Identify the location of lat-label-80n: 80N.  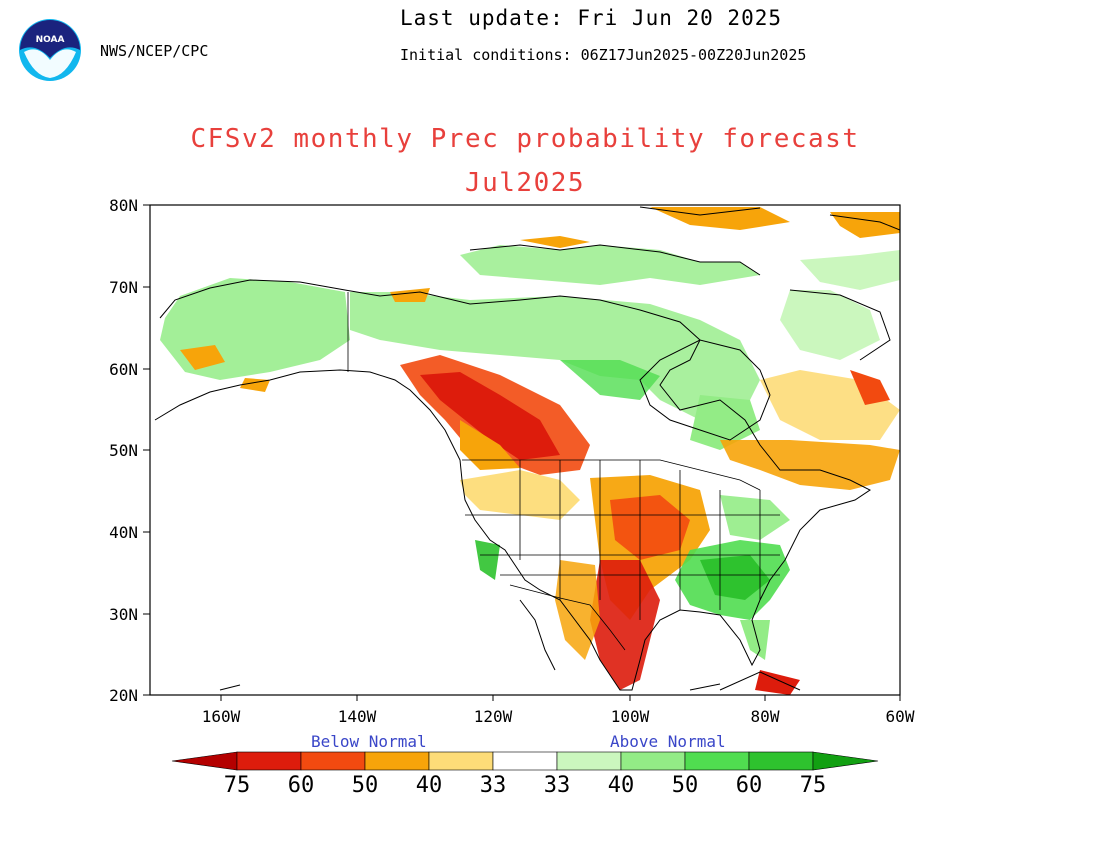
(123, 205).